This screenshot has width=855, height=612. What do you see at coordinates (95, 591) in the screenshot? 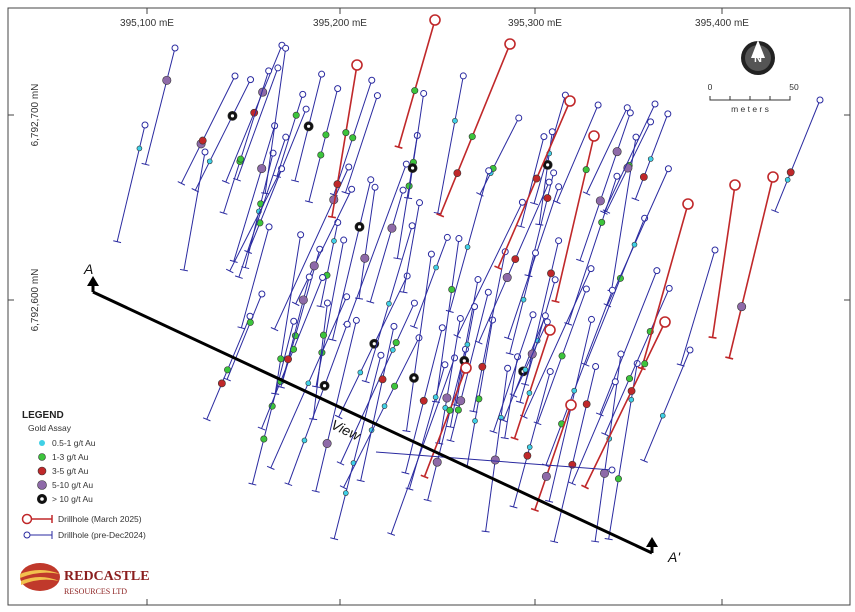
I see `logo-sub: RESOURCES LTD` at bounding box center [95, 591].